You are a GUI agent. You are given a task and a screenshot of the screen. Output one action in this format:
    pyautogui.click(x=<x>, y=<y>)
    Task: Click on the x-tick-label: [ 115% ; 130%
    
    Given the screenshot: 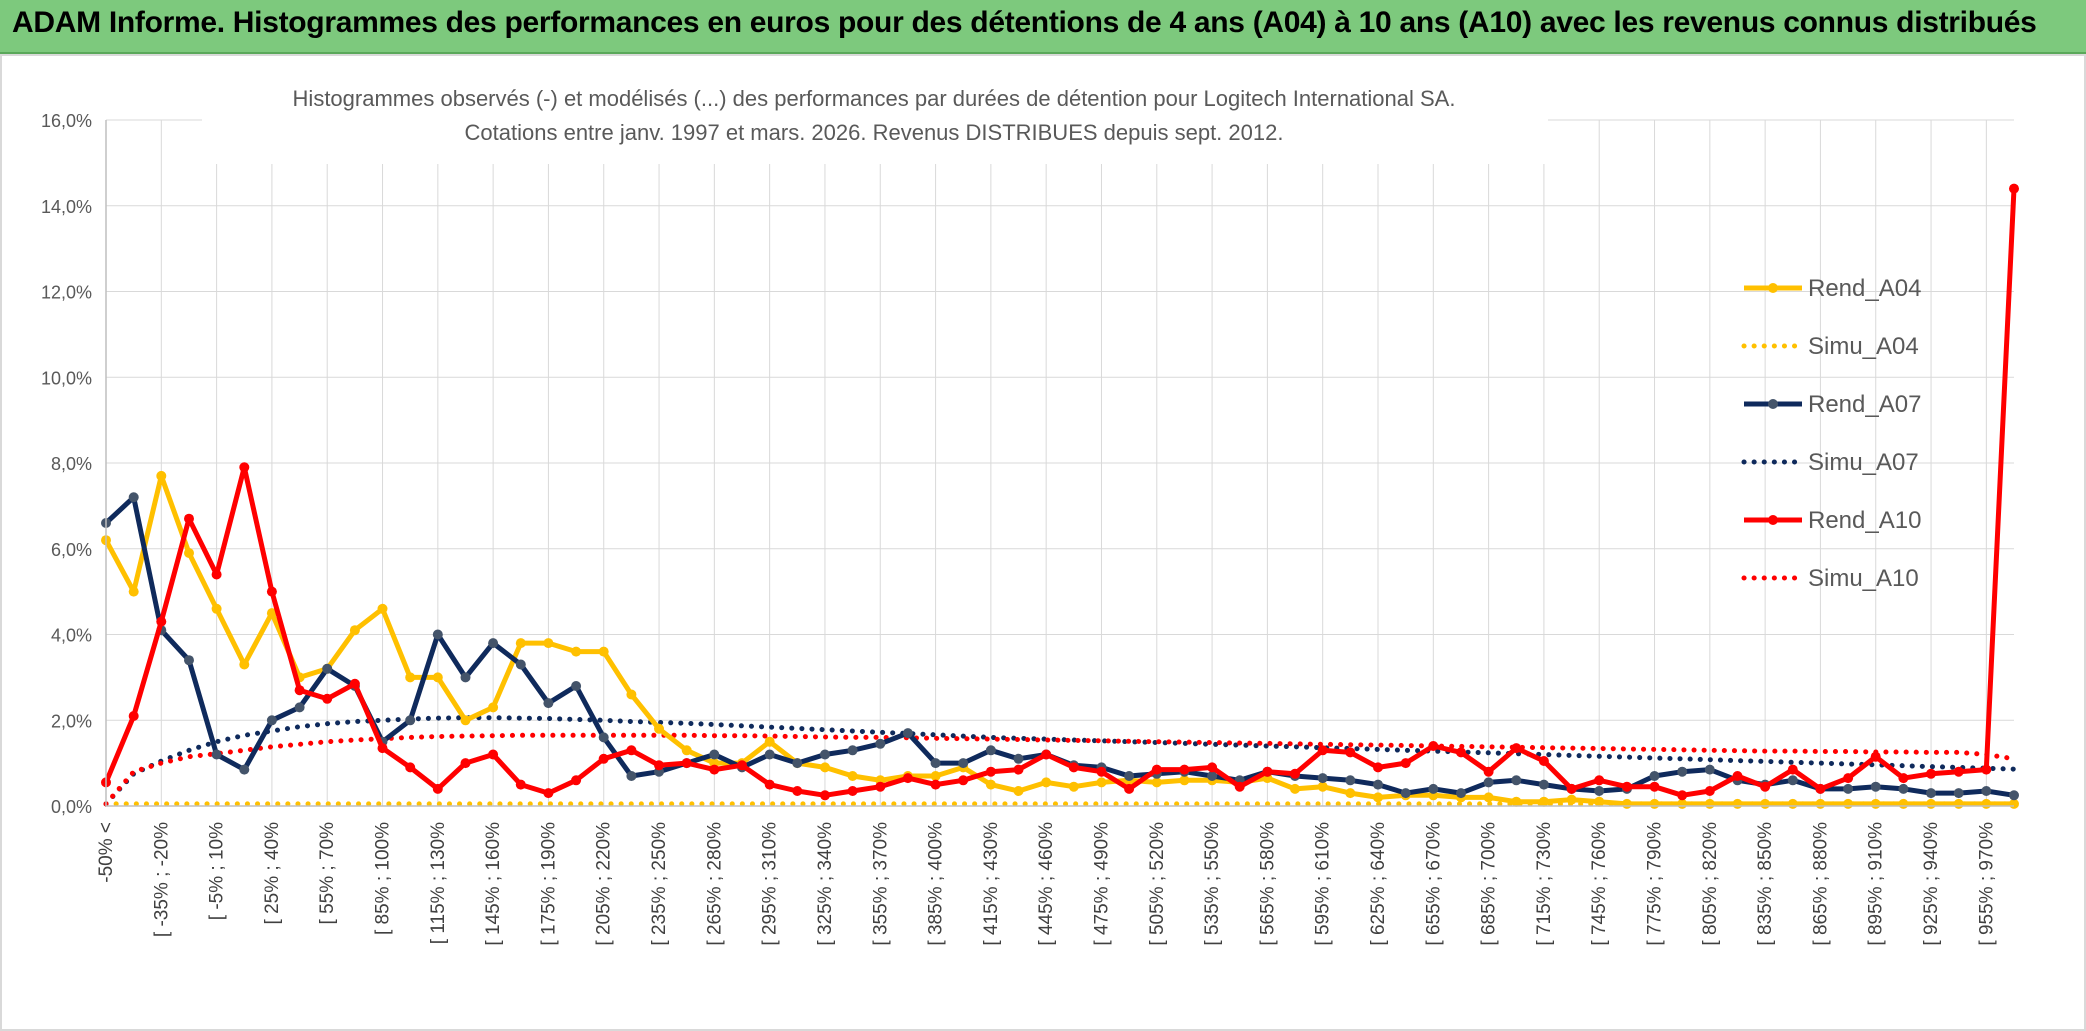 What is the action you would take?
    pyautogui.click(x=438, y=883)
    